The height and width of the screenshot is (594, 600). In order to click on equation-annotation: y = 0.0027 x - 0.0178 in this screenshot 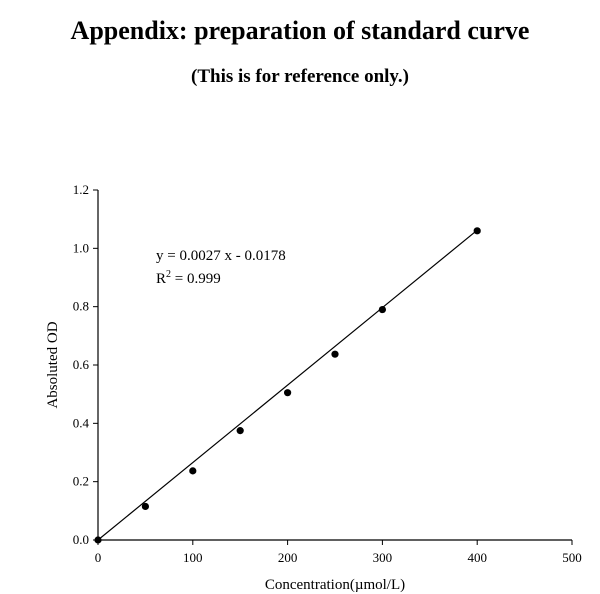, I will do `click(221, 256)`.